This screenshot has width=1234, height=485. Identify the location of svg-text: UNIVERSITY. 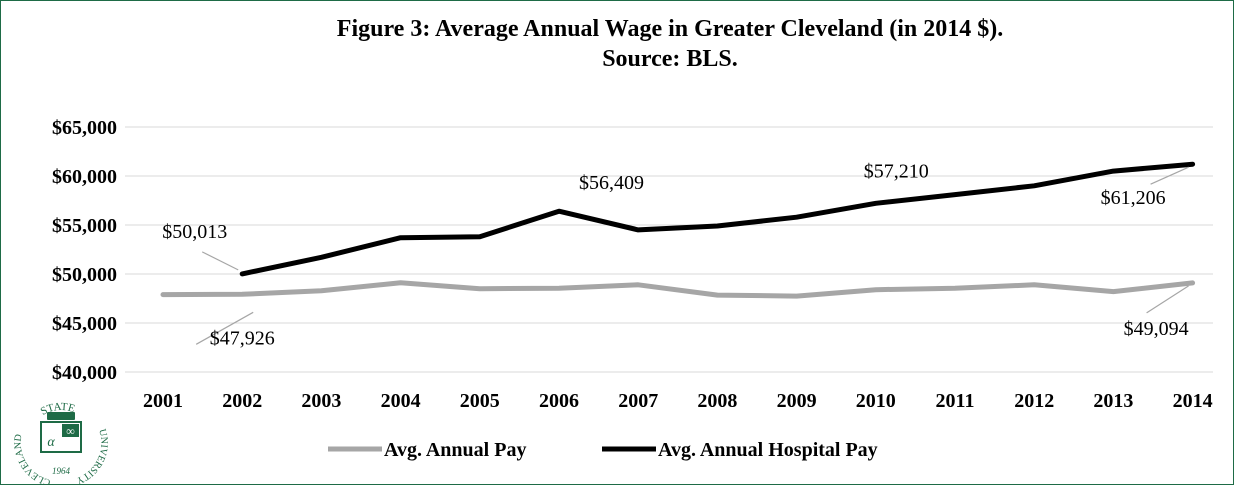
(91, 456).